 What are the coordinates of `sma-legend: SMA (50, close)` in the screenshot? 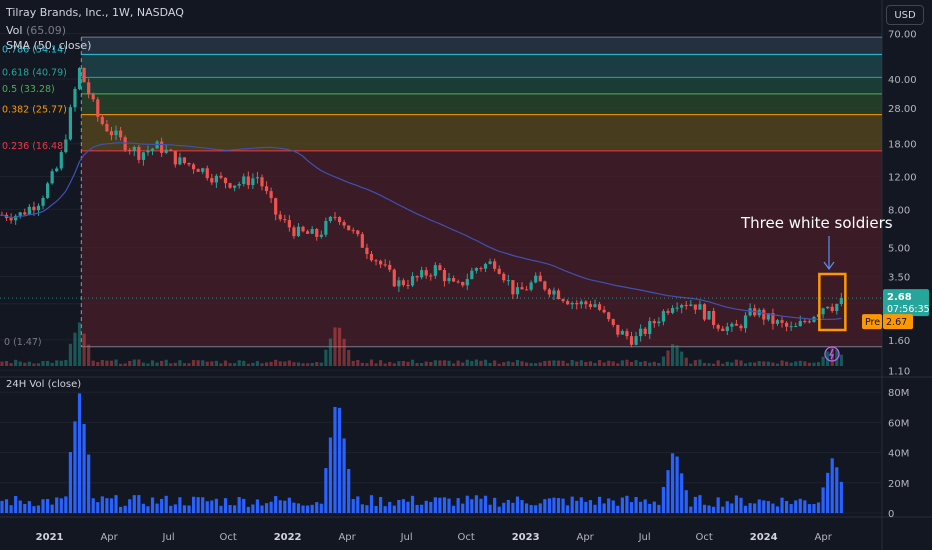 It's located at (49, 45).